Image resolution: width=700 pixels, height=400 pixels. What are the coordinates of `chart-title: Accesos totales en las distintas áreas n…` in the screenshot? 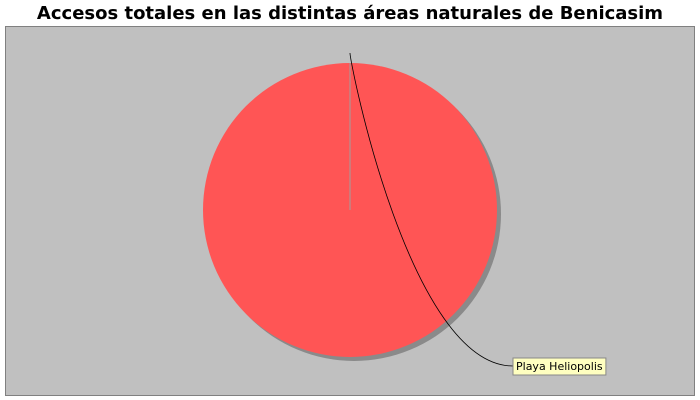 It's located at (350, 13).